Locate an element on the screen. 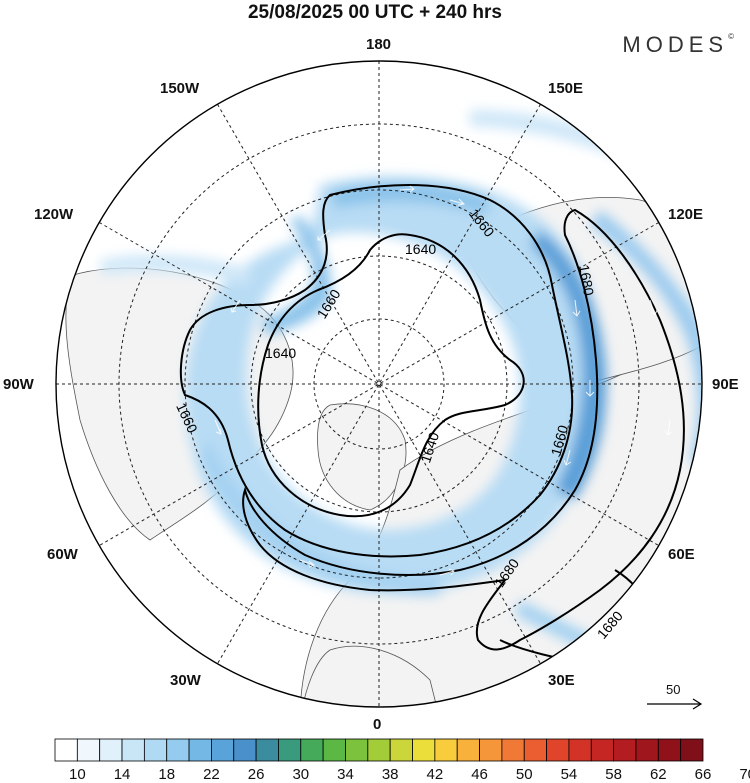  colorbar-tick-label: 62 is located at coordinates (658, 774).